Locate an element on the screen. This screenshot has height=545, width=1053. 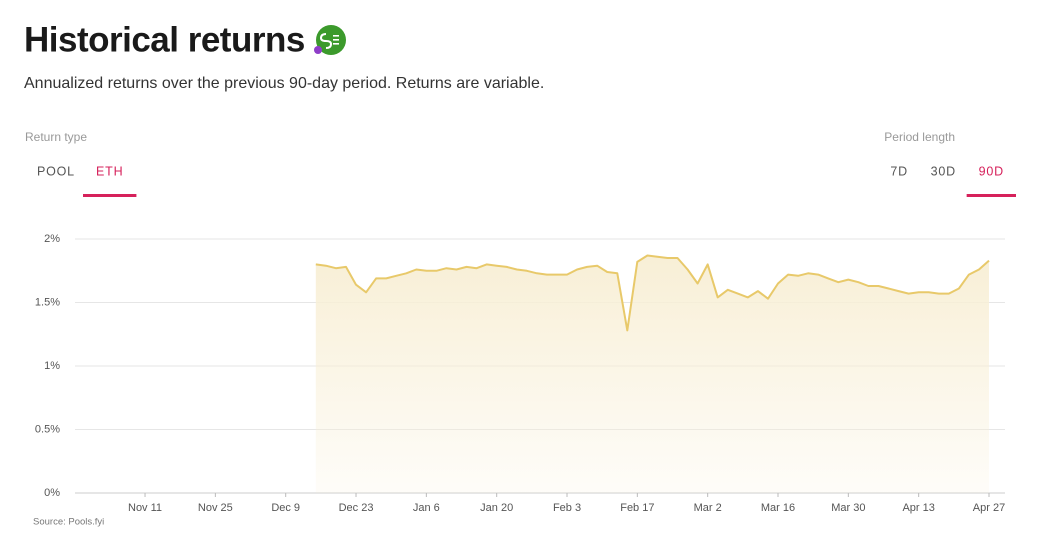
period-label: Period length is located at coordinates (919, 137).